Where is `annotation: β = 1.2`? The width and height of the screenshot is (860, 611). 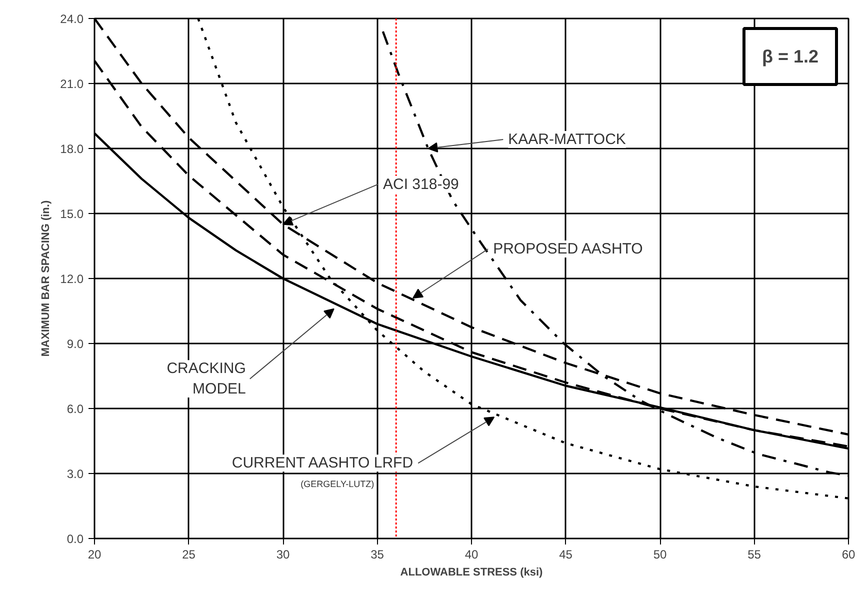
annotation: β = 1.2 is located at coordinates (790, 56).